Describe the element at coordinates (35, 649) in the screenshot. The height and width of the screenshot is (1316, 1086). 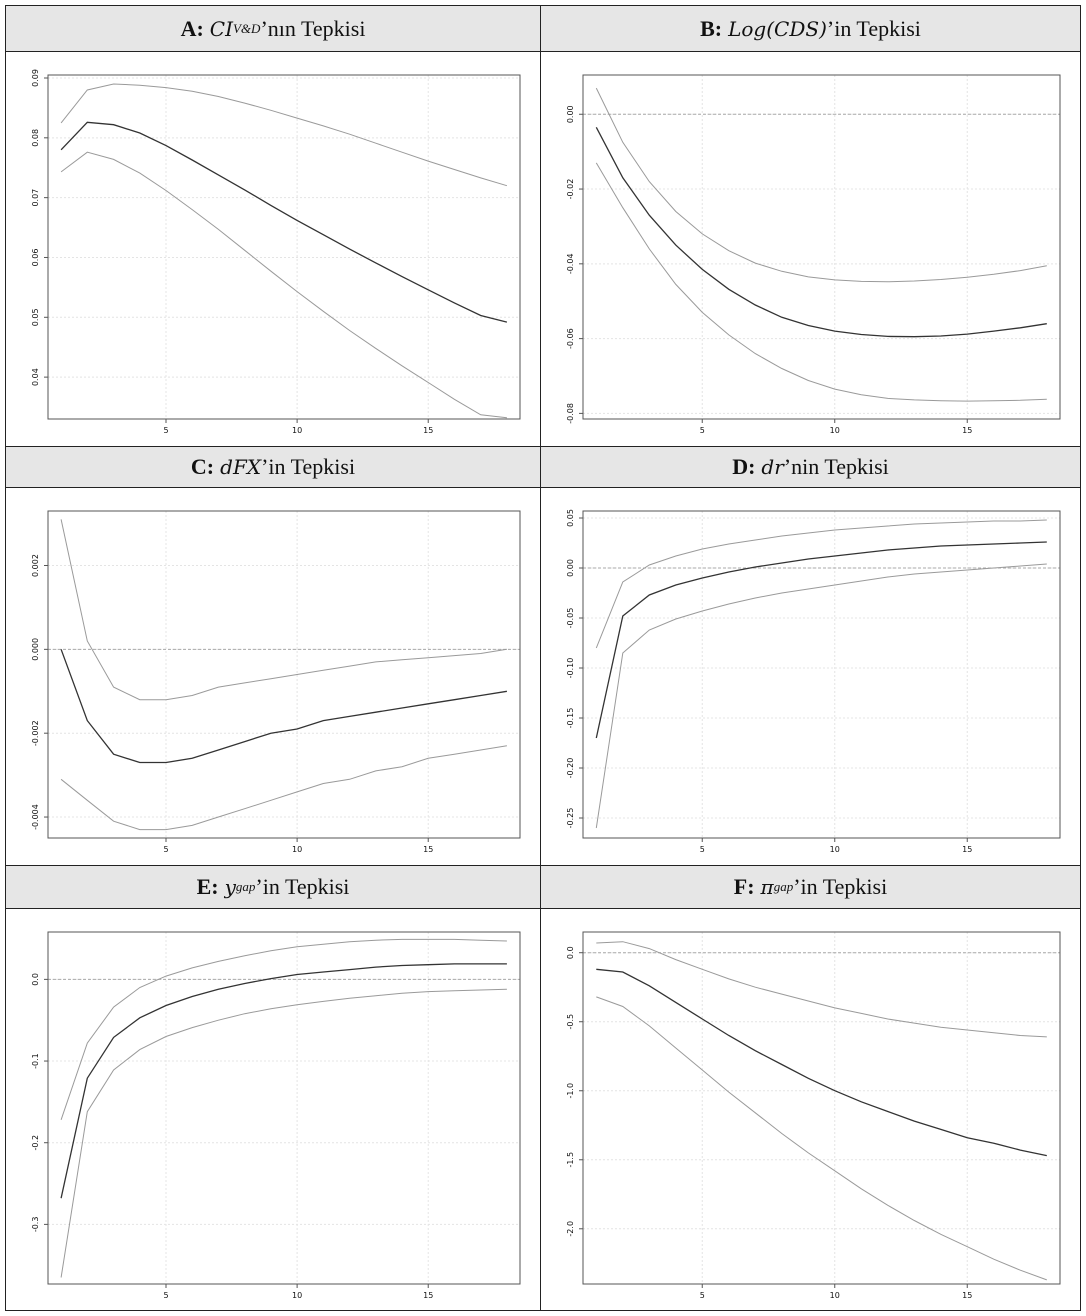
I see `y-tick-label: 0.000` at that location.